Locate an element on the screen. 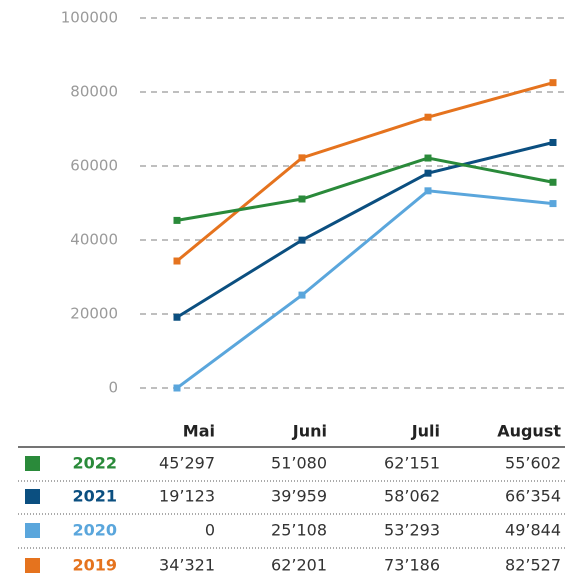  y-tick-label: 80000 is located at coordinates (94, 92).